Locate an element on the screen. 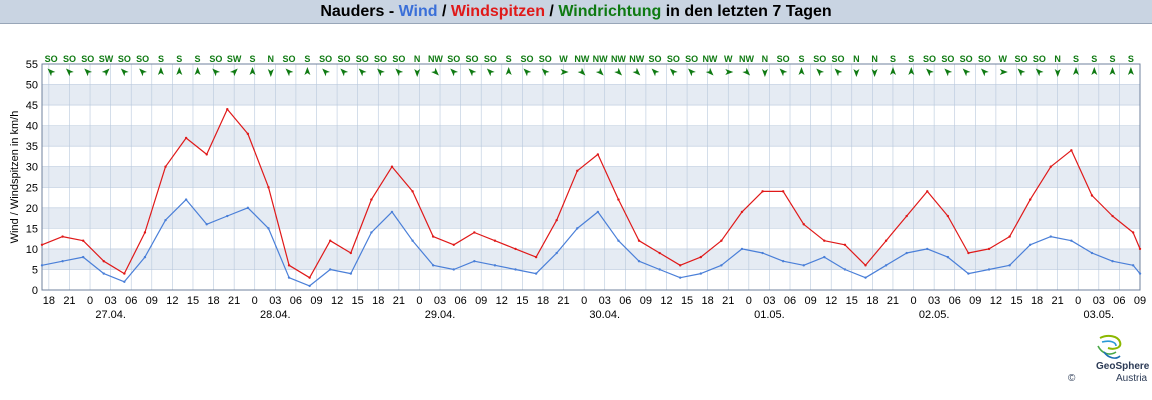  y-tick-label: 25 is located at coordinates (32, 188).